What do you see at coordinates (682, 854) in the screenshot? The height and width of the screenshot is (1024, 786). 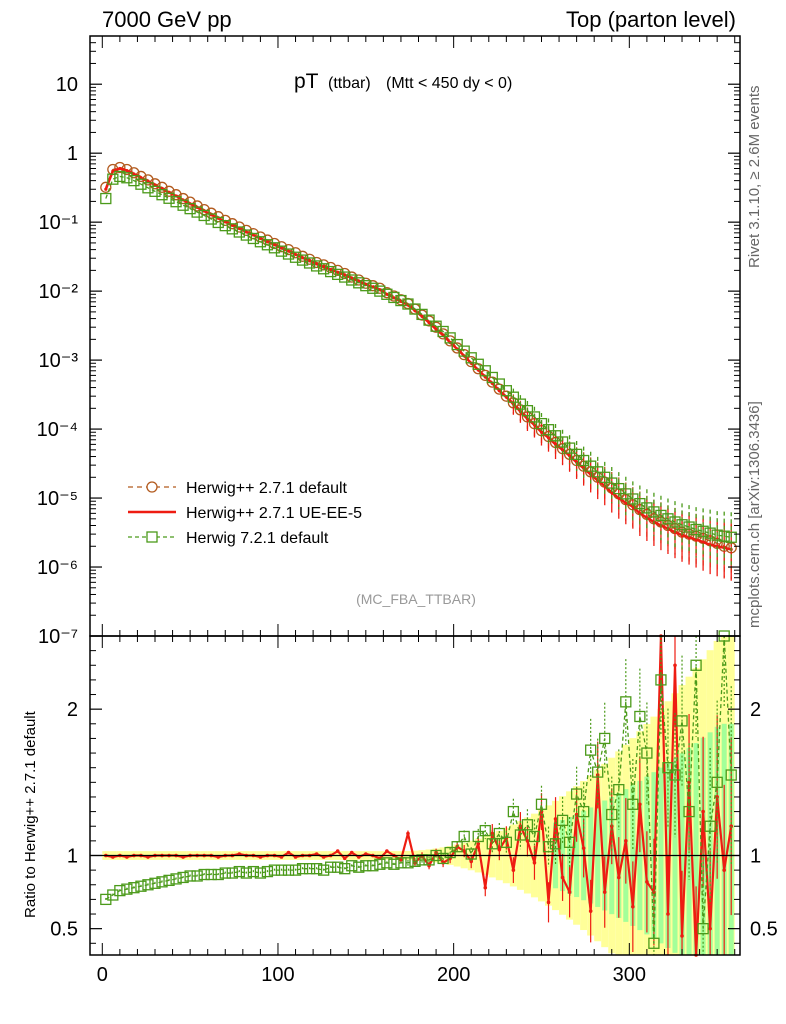 I see `ratio-band-green` at bounding box center [682, 854].